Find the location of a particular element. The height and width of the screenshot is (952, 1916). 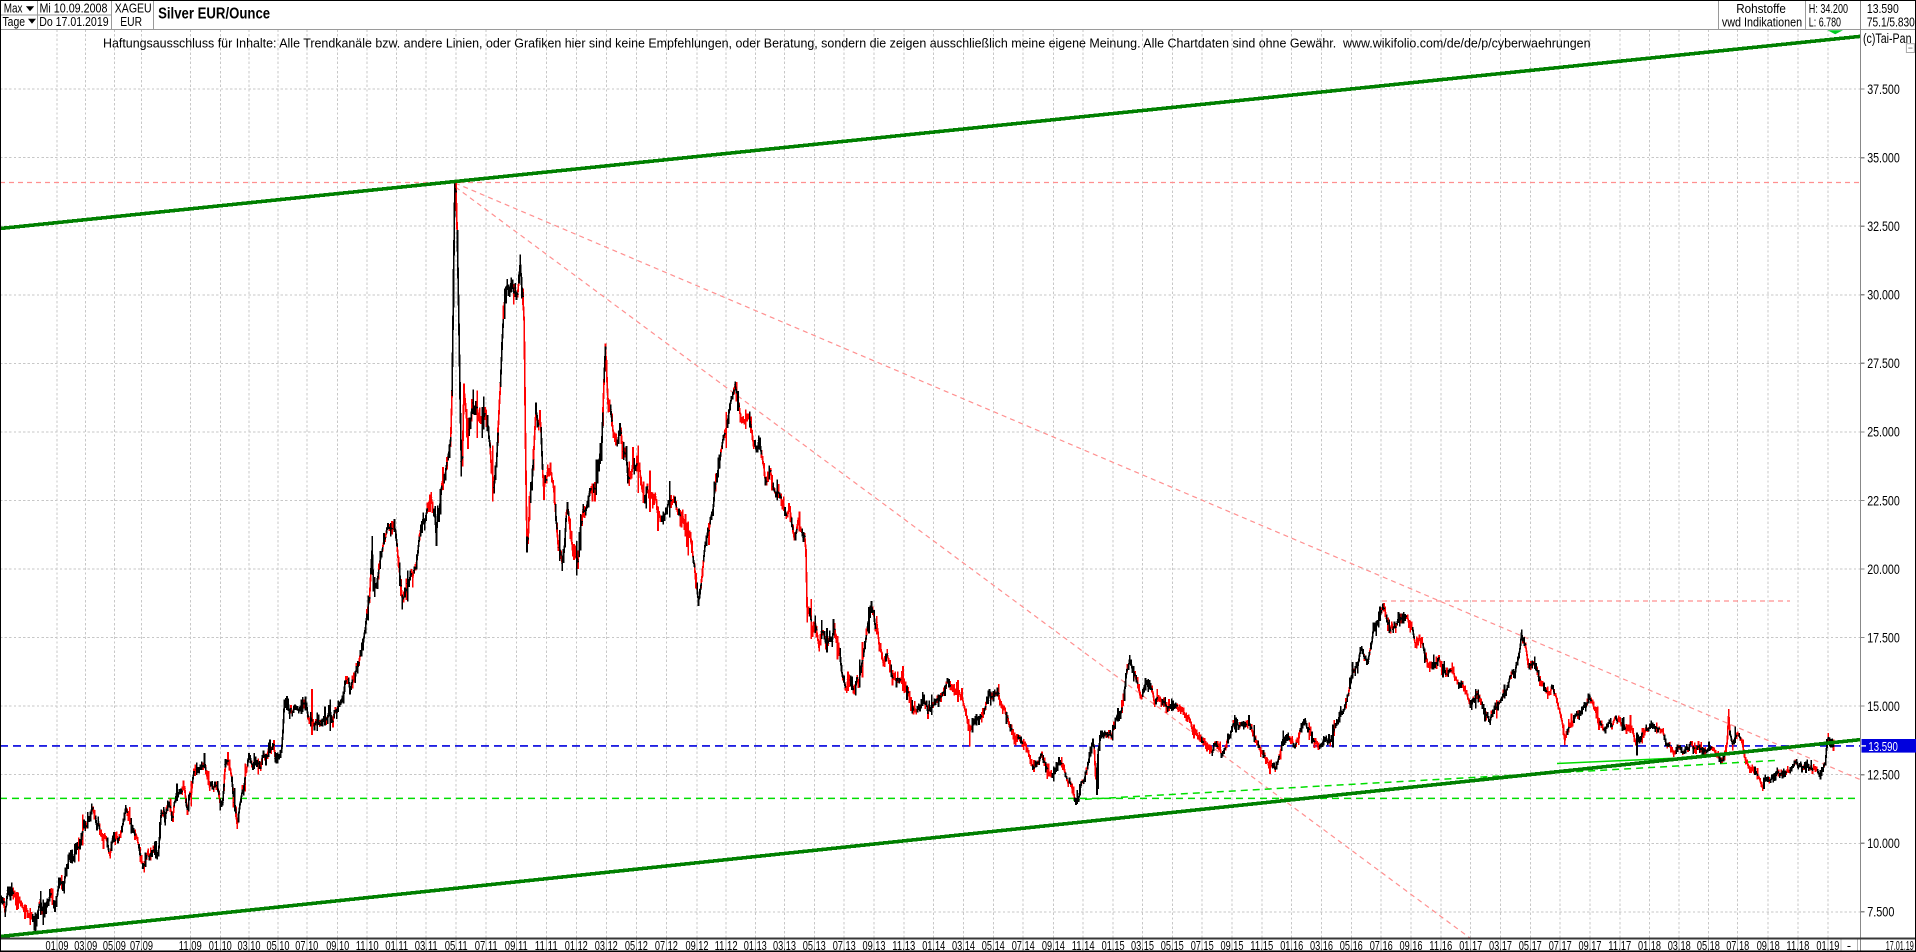

svg-text: 11.11 is located at coordinates (546, 945).